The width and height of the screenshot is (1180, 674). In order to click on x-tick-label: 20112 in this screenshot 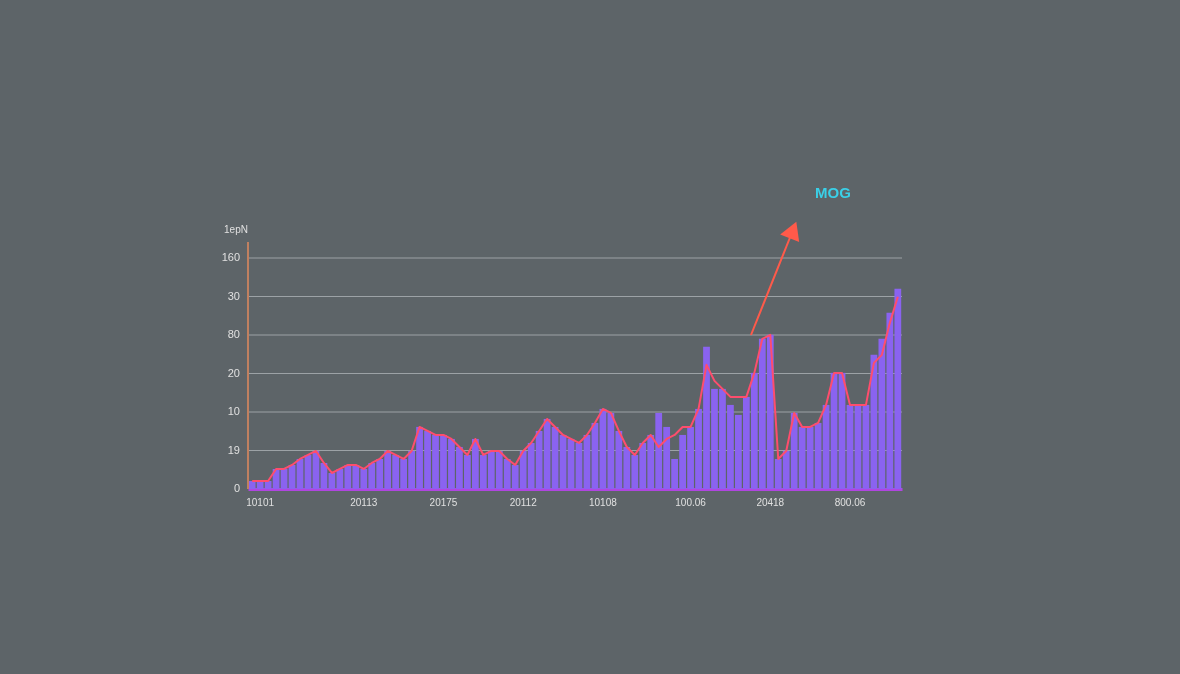, I will do `click(523, 502)`.